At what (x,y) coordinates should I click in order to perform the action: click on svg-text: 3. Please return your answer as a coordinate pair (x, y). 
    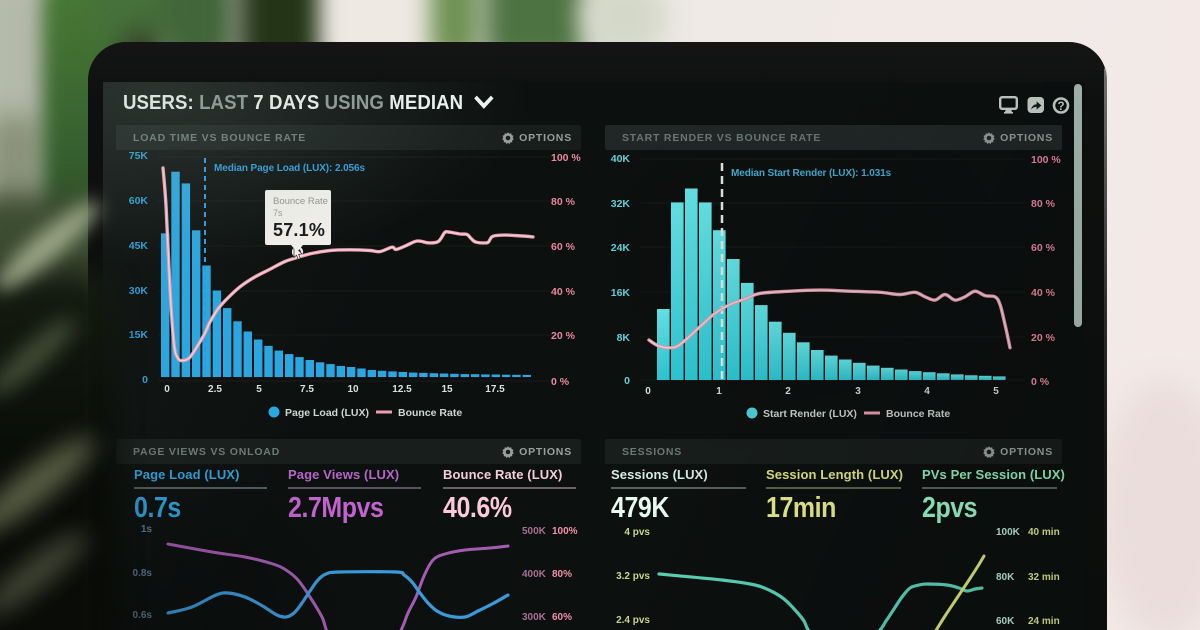
    Looking at the image, I should click on (858, 391).